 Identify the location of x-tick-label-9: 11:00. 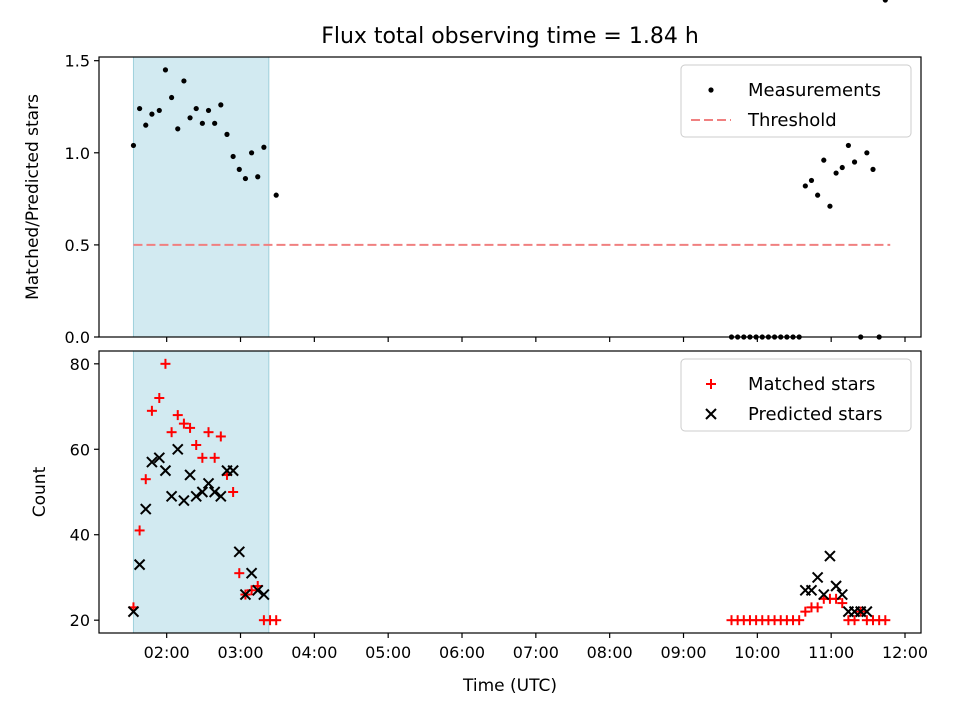
(831, 652).